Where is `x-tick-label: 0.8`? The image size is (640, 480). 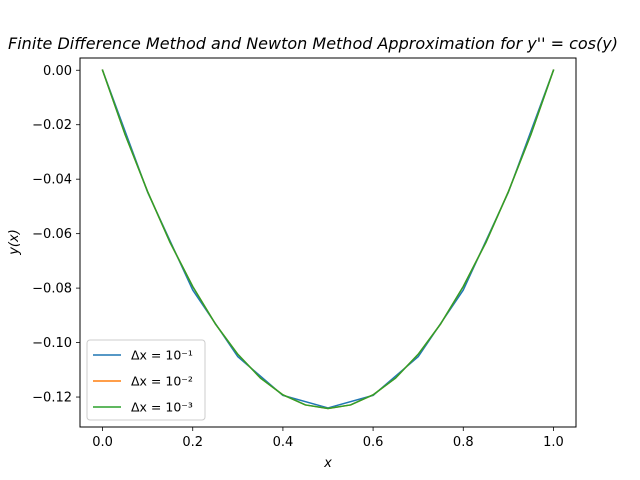 x-tick-label: 0.8 is located at coordinates (463, 442).